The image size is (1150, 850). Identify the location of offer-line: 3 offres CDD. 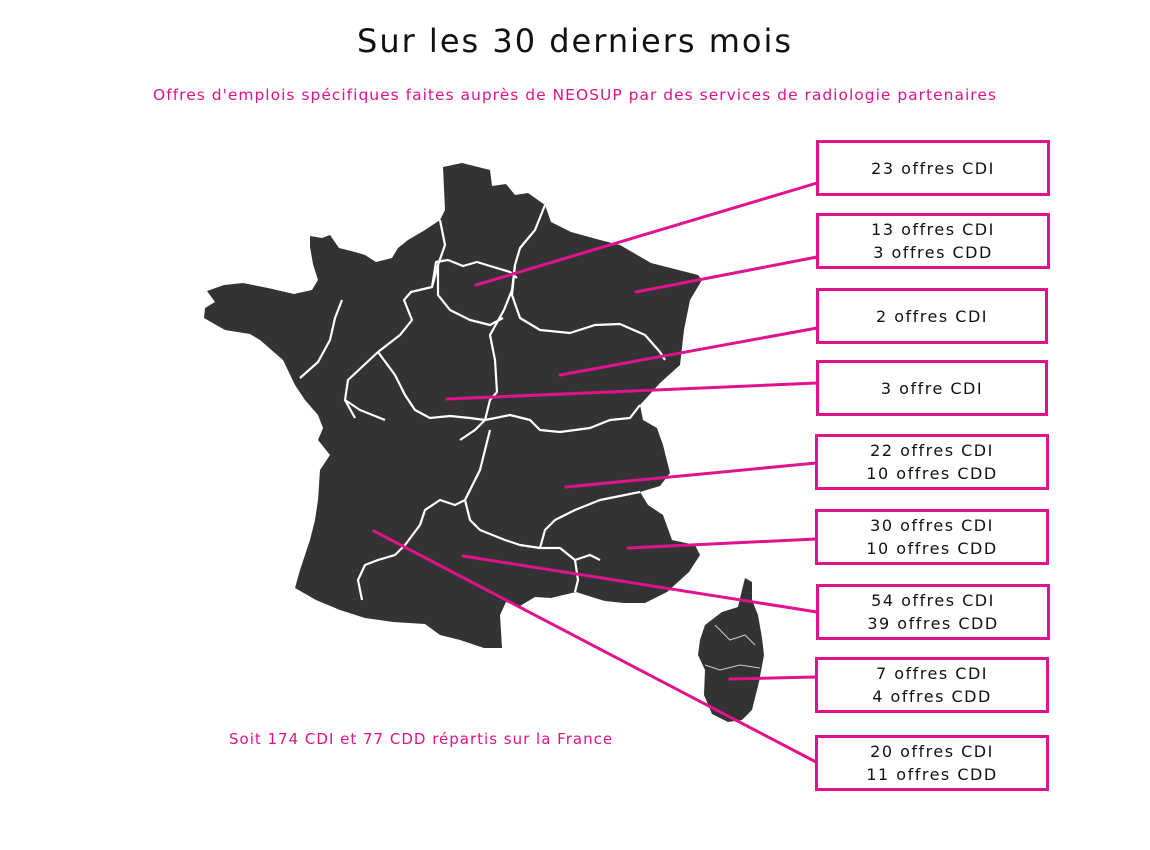
(933, 252).